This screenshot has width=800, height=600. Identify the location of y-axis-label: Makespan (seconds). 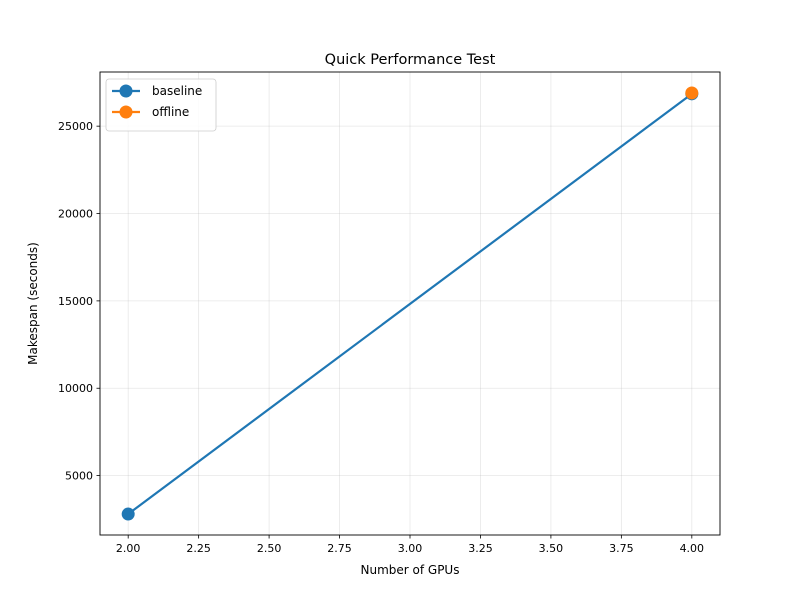
(33, 303).